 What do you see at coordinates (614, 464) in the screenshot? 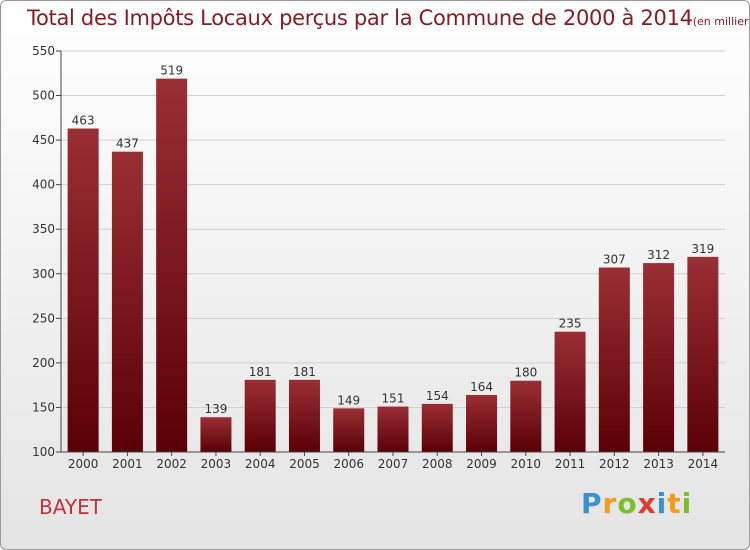
I see `x-tick-label: 2012` at bounding box center [614, 464].